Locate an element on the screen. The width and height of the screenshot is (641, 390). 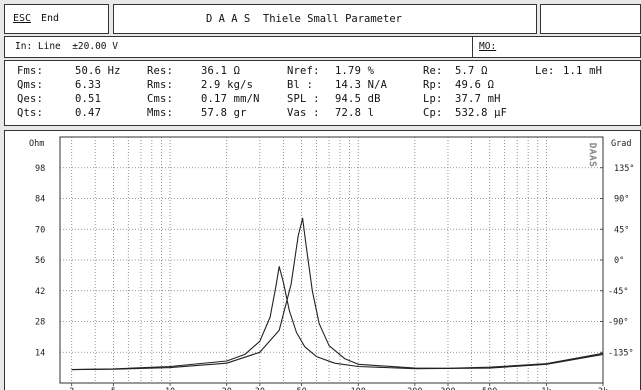
param-name-qes: Qes: is located at coordinates (30, 99).